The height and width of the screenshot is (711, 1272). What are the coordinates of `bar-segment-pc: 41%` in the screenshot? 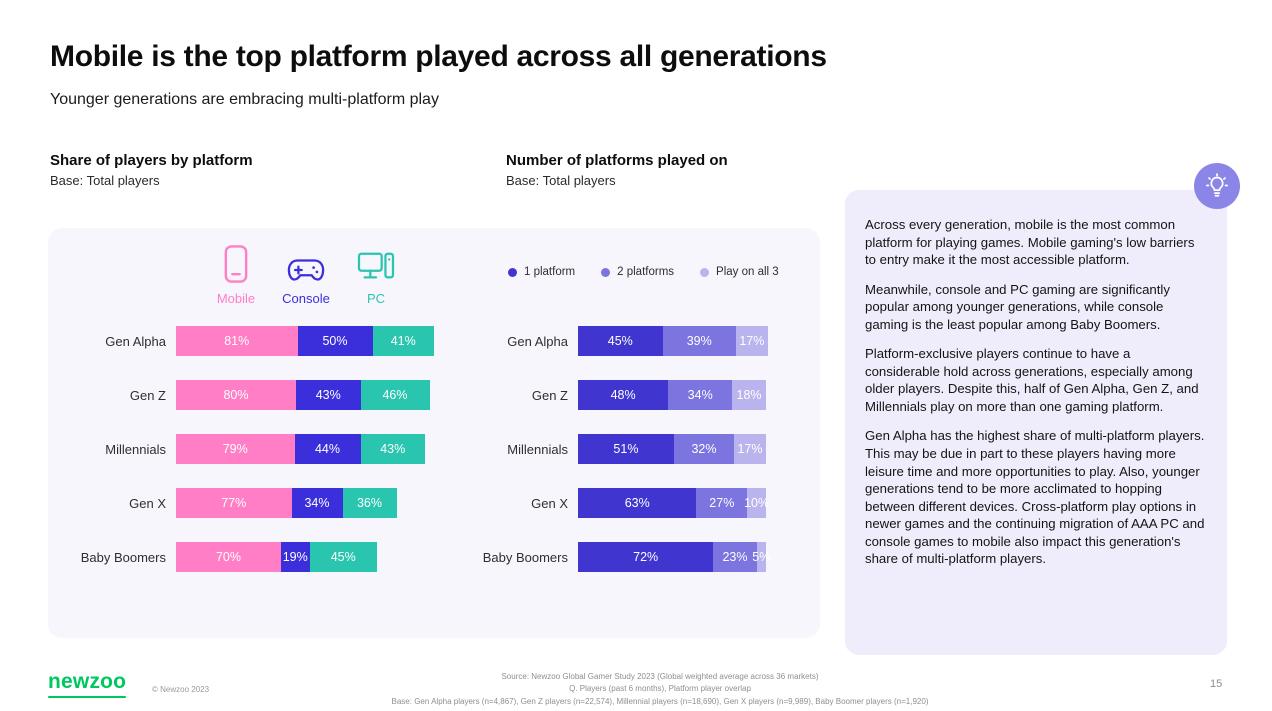 It's located at (403, 341).